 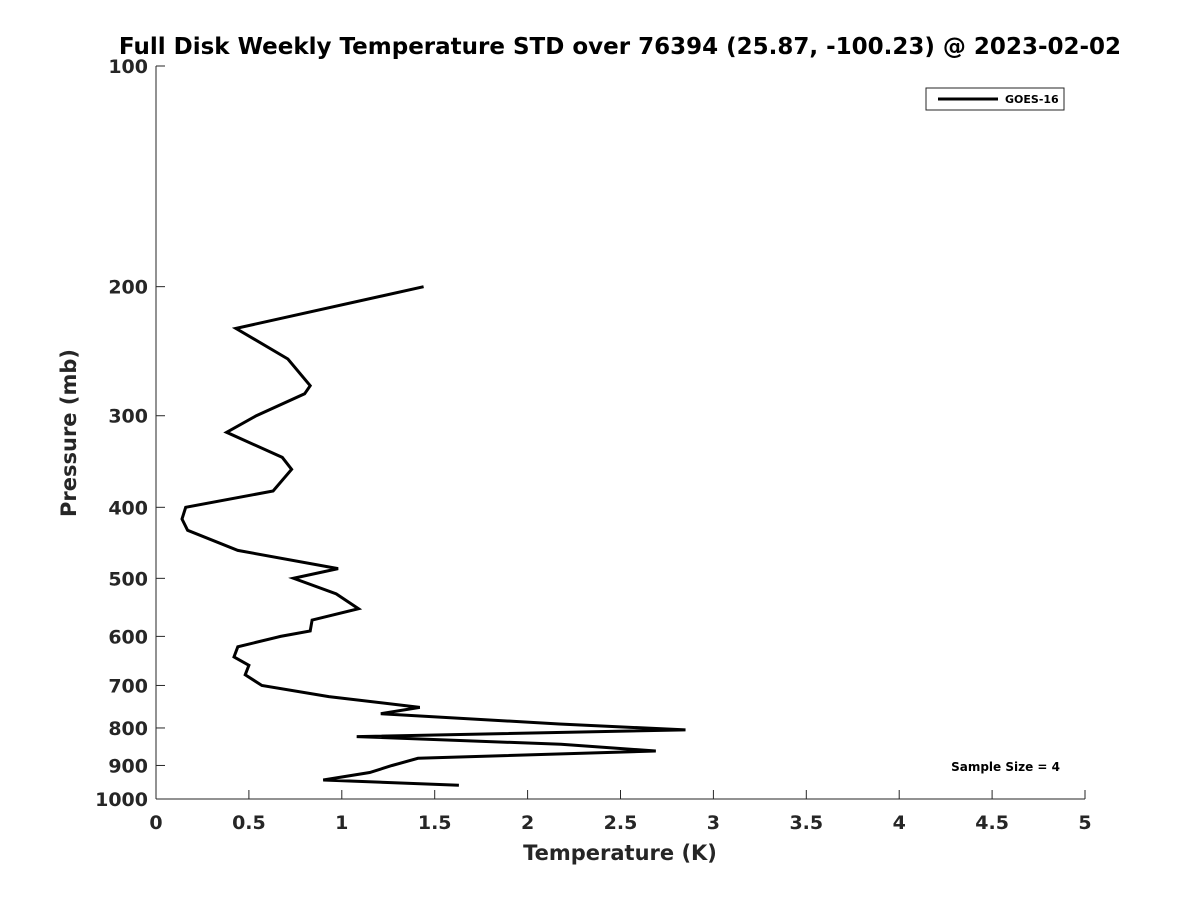 What do you see at coordinates (121, 800) in the screenshot?
I see `y-tick-label: 1000` at bounding box center [121, 800].